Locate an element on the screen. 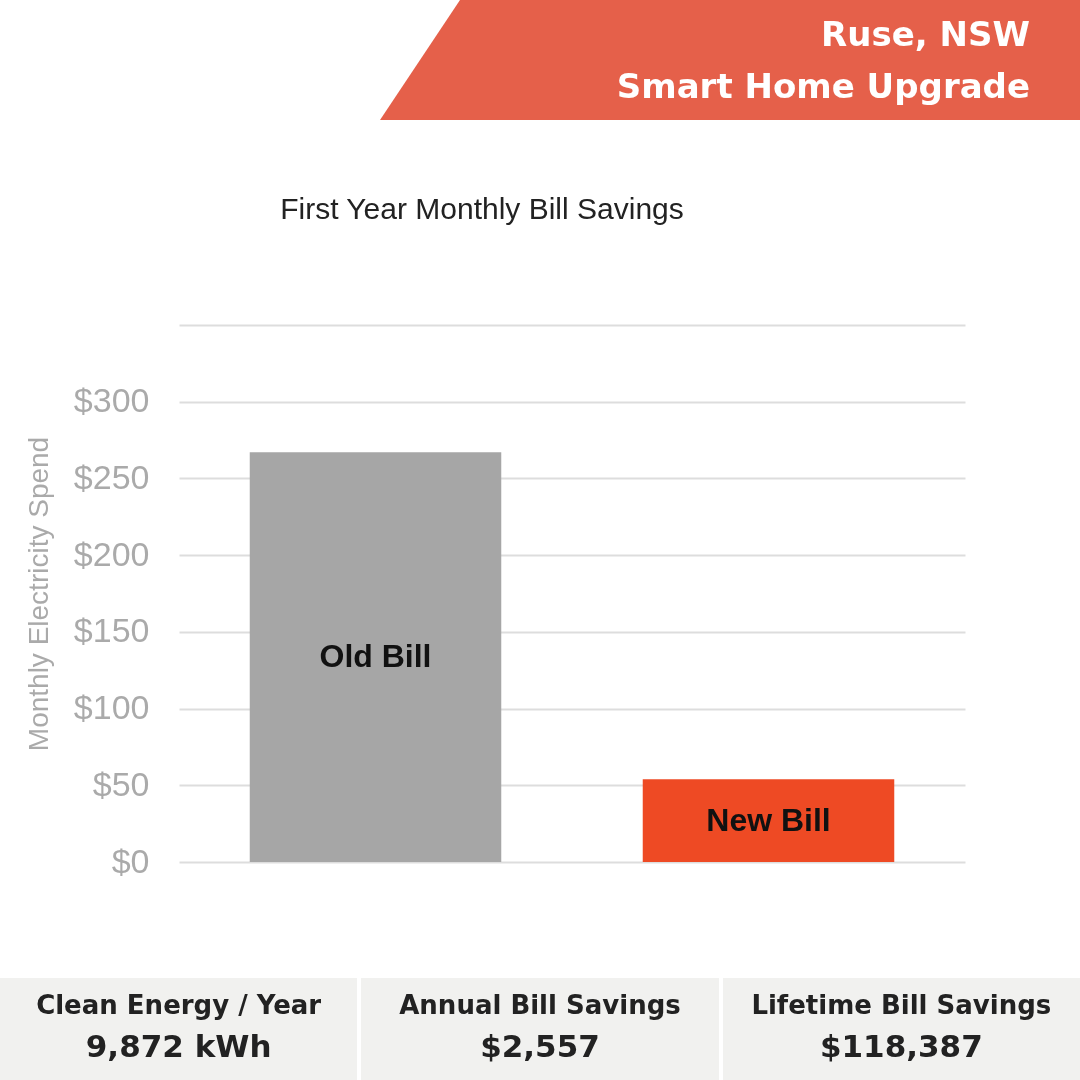 This screenshot has width=1080, height=1080. y-tick-label: $100 is located at coordinates (111, 707).